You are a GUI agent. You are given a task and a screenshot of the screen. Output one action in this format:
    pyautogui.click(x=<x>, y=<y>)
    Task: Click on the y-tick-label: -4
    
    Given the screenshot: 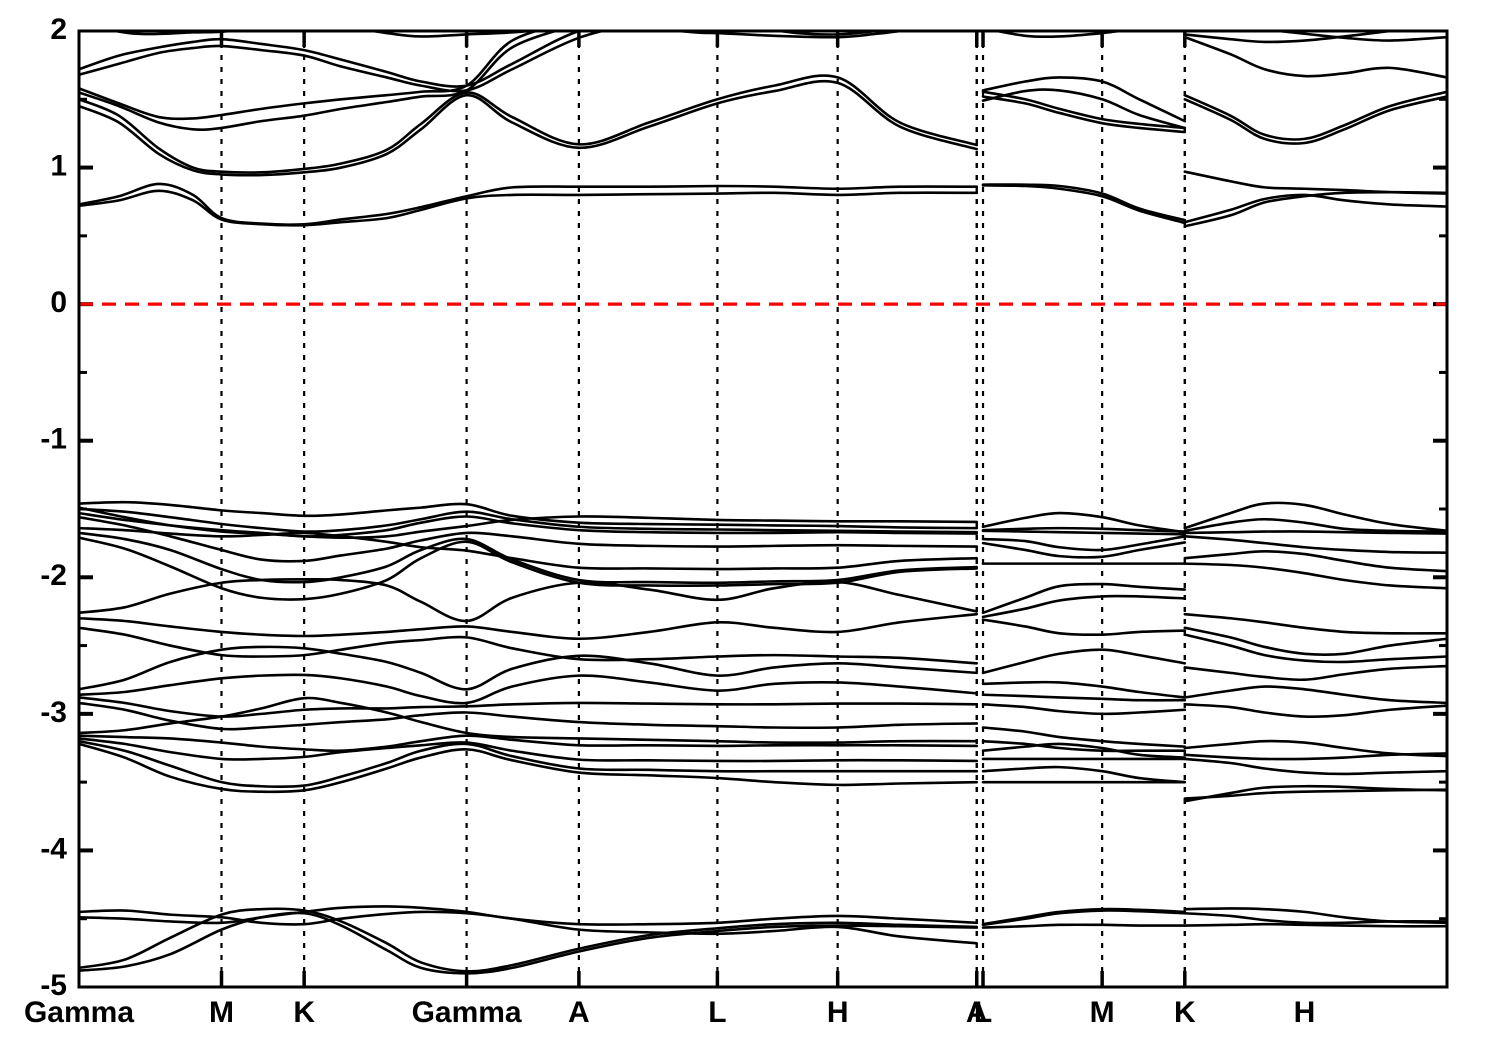 What is the action you would take?
    pyautogui.click(x=53, y=848)
    